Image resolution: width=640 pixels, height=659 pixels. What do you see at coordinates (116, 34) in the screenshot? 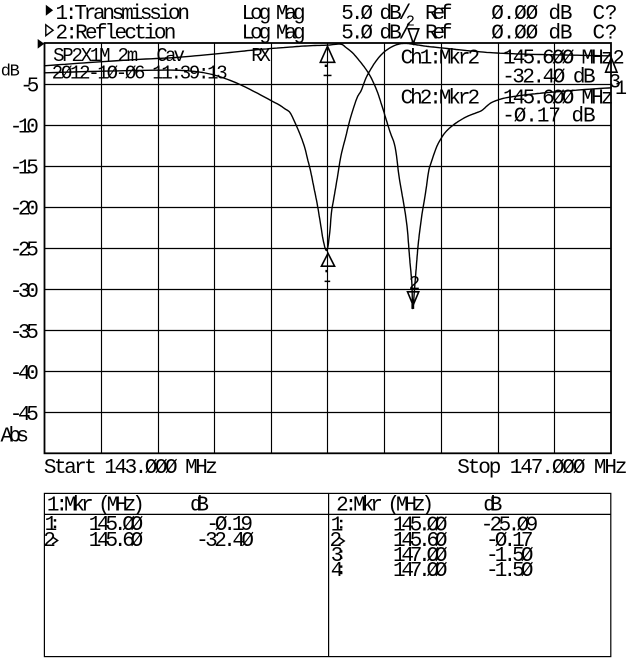
I see `svg-text: 2:Reflection` at bounding box center [116, 34].